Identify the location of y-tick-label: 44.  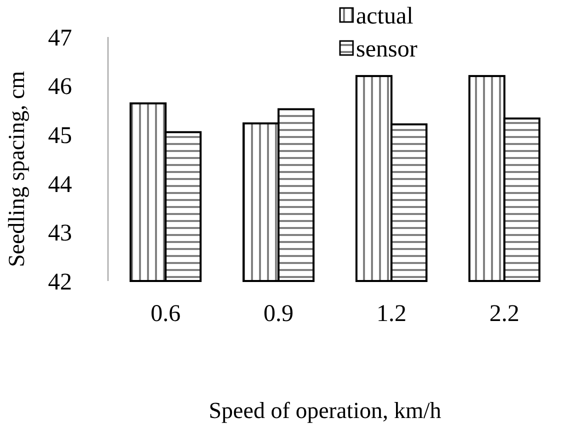
(60, 185).